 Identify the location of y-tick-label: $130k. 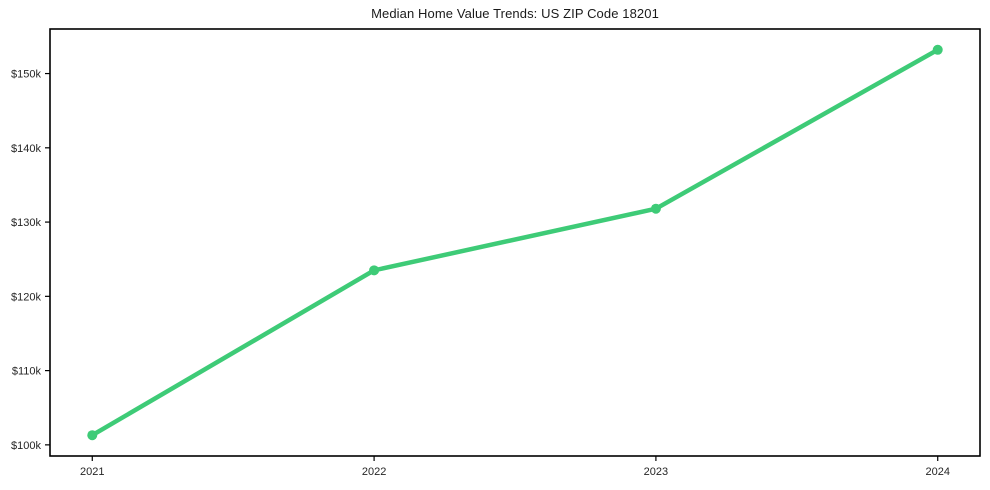
(26, 223).